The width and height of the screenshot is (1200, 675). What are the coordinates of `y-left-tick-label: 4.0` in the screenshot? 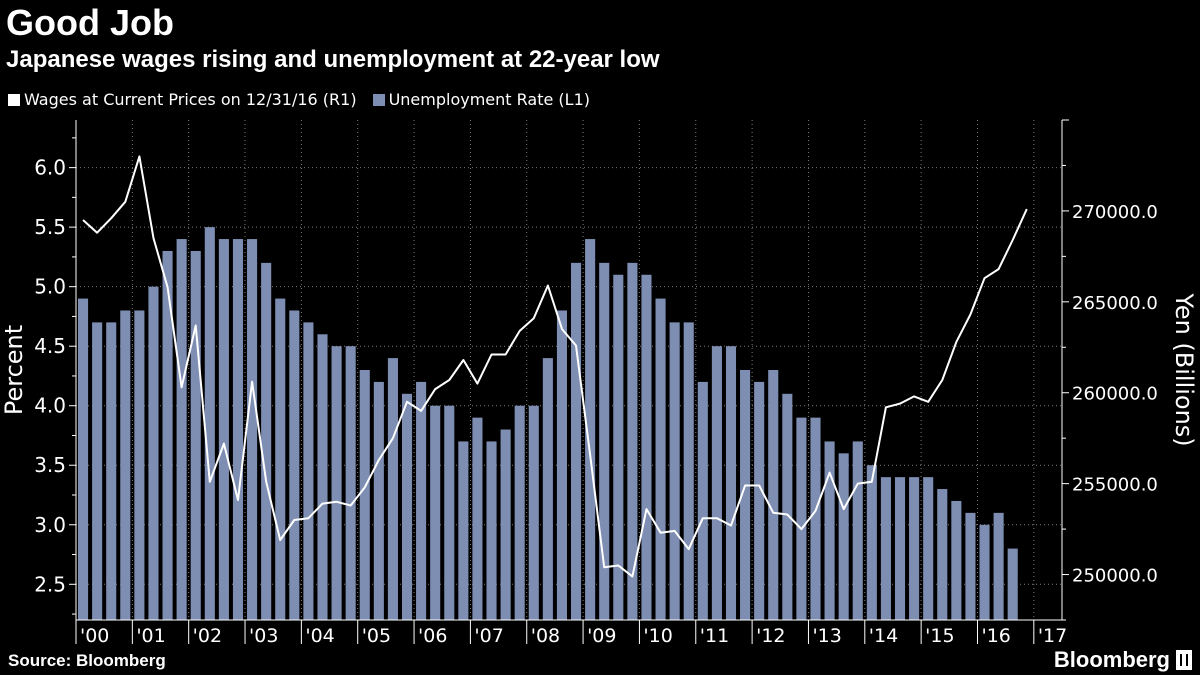 It's located at (50, 406).